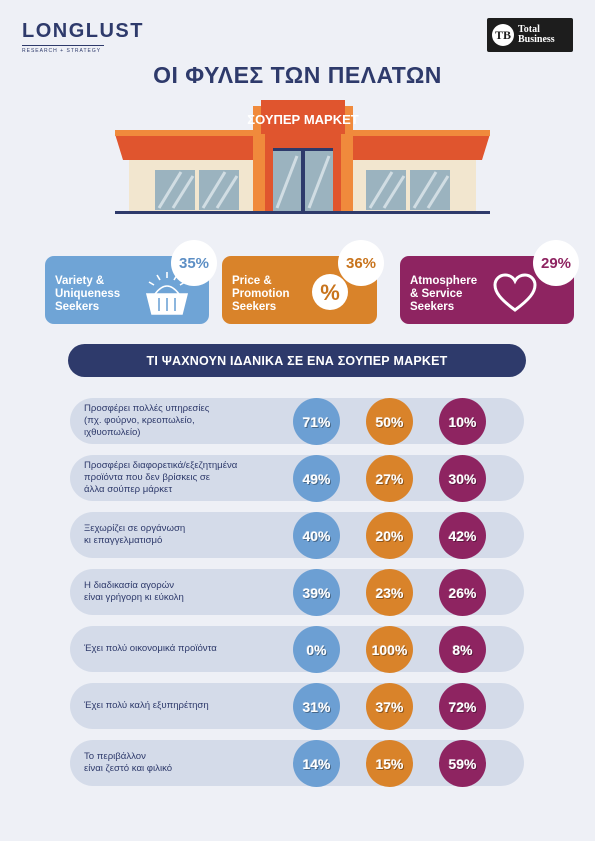 The height and width of the screenshot is (841, 595). Describe the element at coordinates (361, 263) in the screenshot. I see `segment-percent: 36%` at that location.